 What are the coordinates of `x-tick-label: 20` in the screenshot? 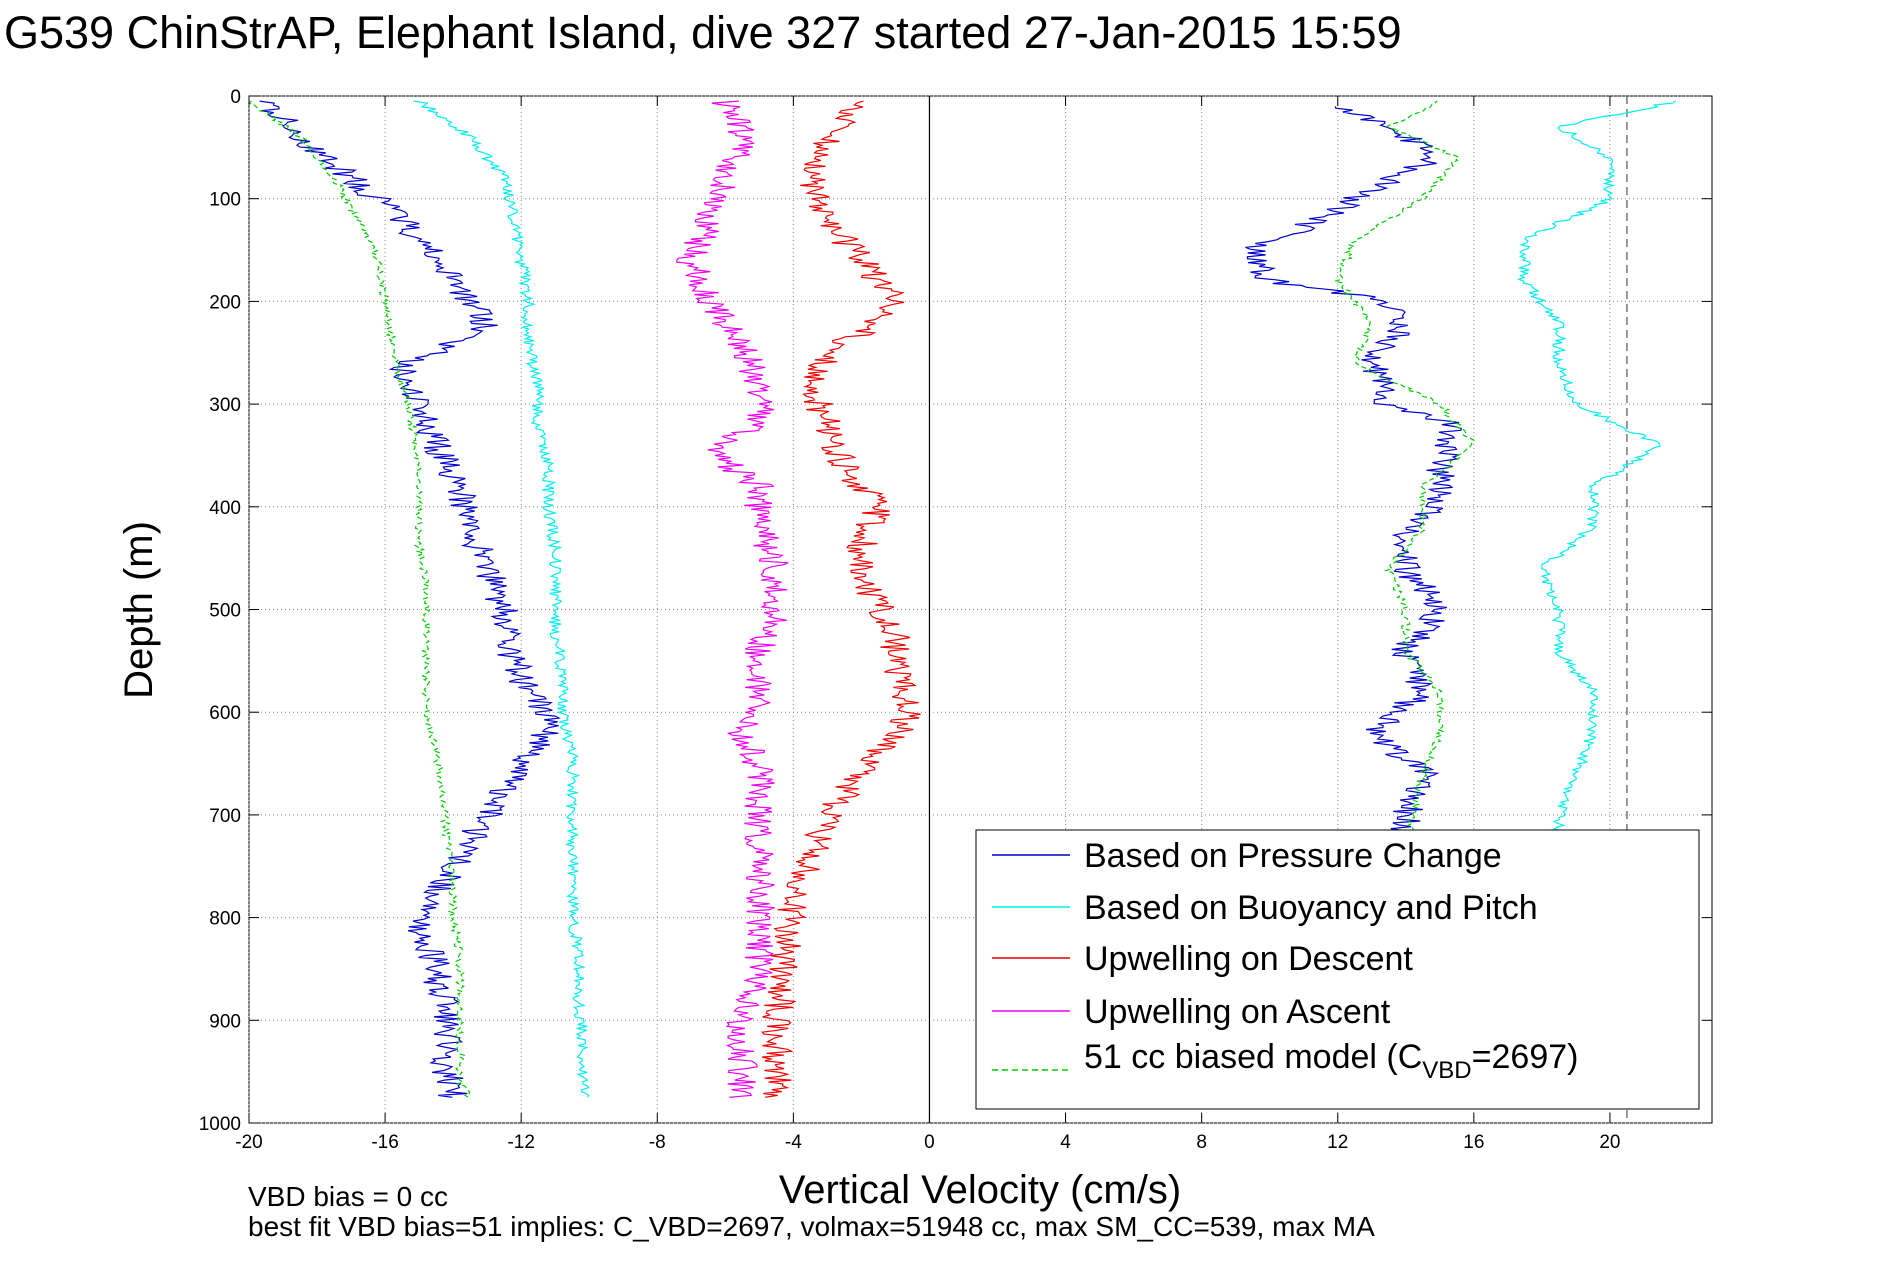 It's located at (1609, 1142).